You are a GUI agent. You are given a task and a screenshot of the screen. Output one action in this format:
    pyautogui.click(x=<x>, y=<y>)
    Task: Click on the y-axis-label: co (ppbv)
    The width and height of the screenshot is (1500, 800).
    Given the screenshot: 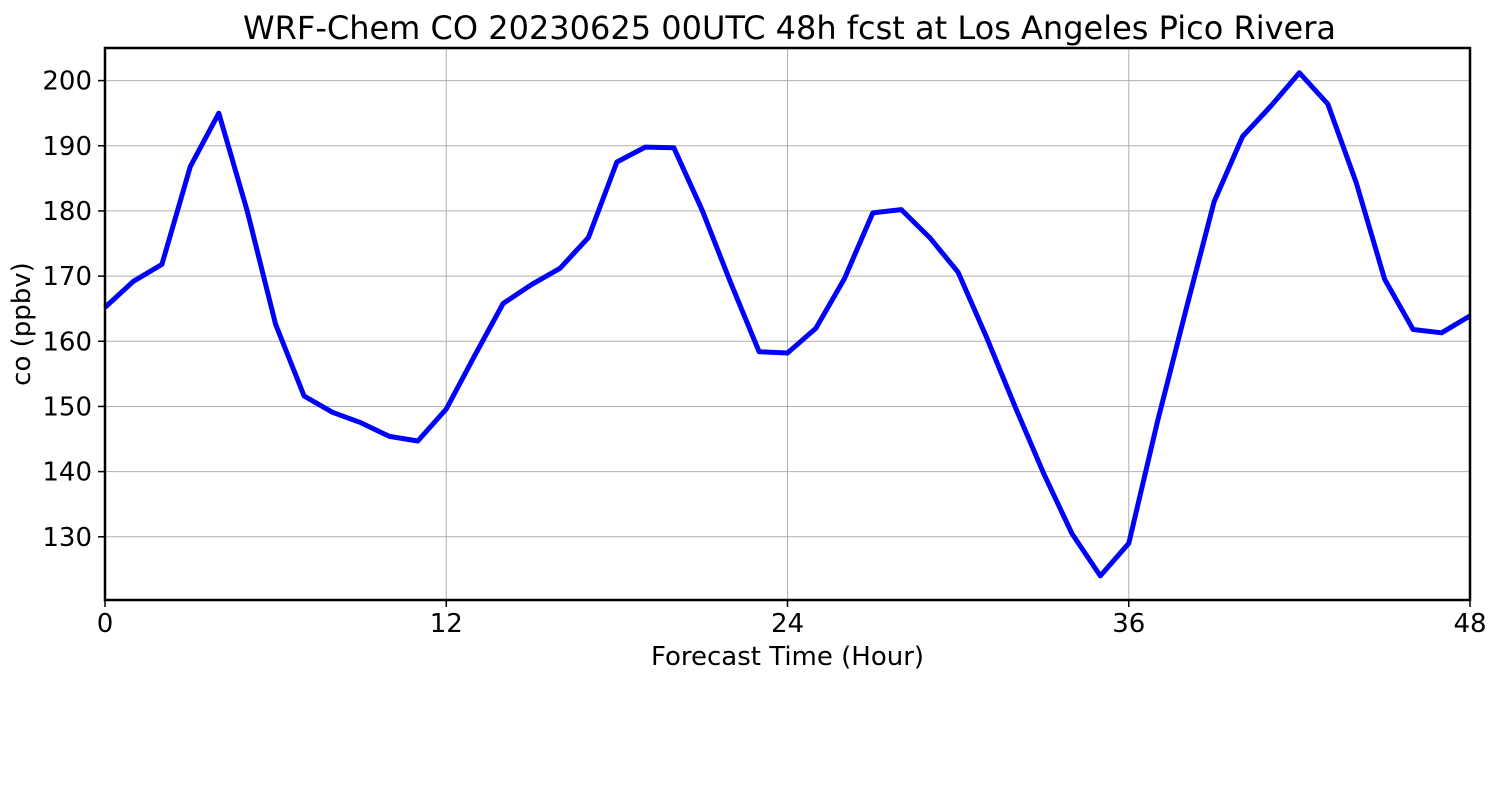 What is the action you would take?
    pyautogui.click(x=22, y=324)
    